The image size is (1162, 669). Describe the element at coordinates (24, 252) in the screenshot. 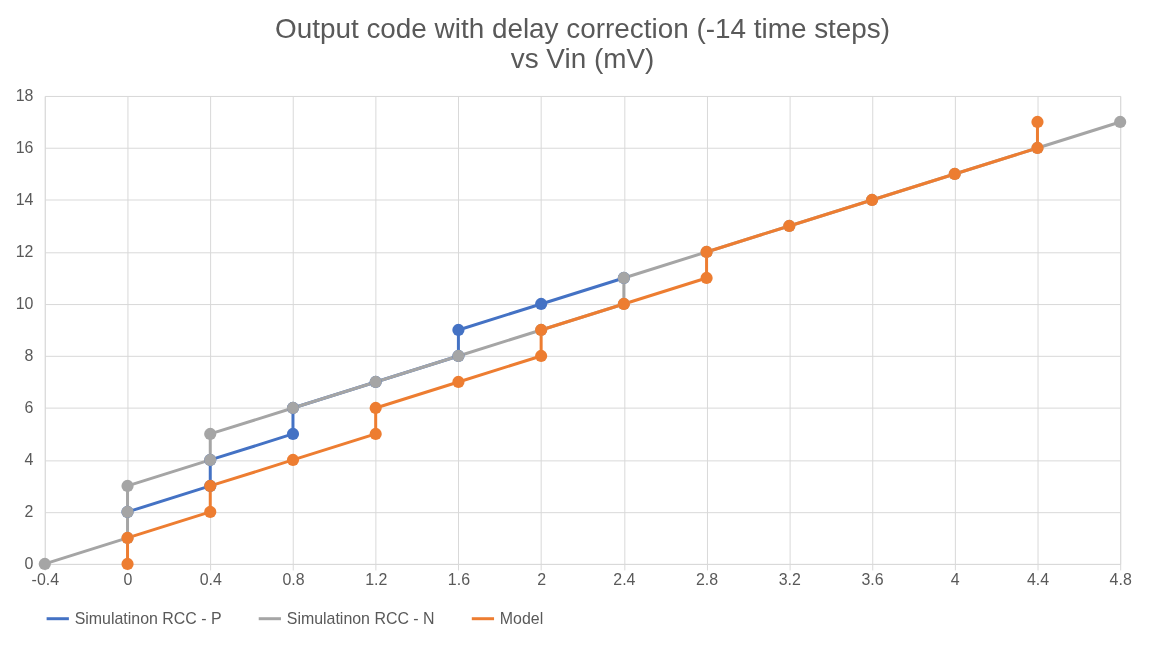

I see `y-tick-label: 12` at that location.